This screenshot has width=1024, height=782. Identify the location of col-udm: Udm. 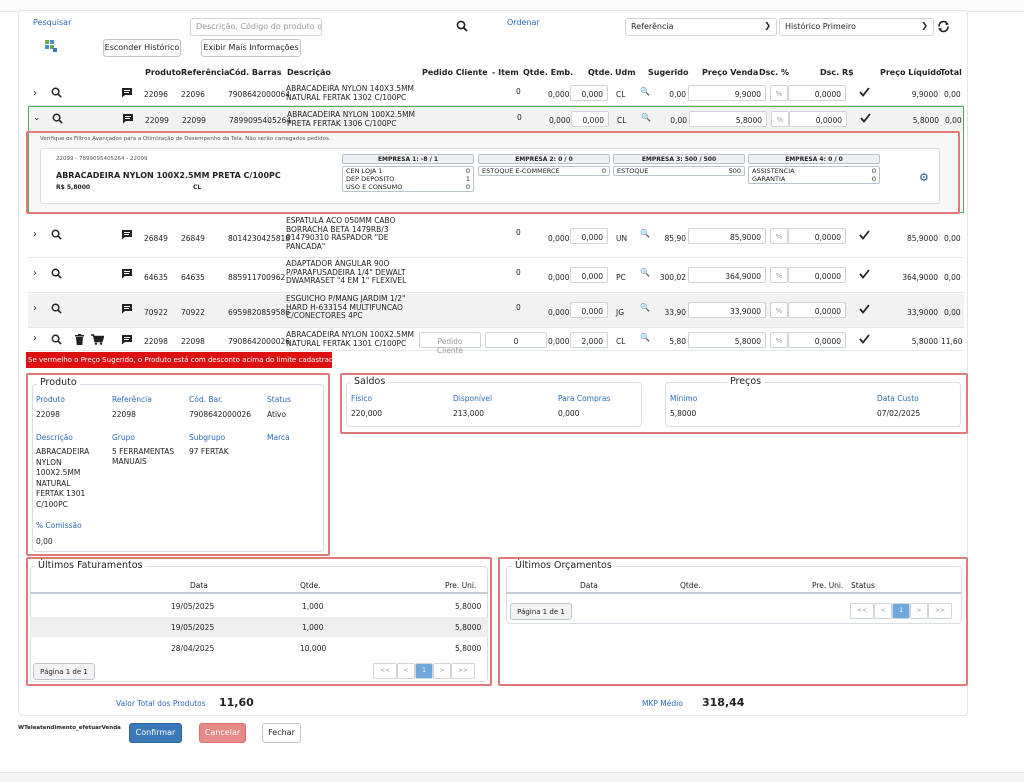
(625, 72).